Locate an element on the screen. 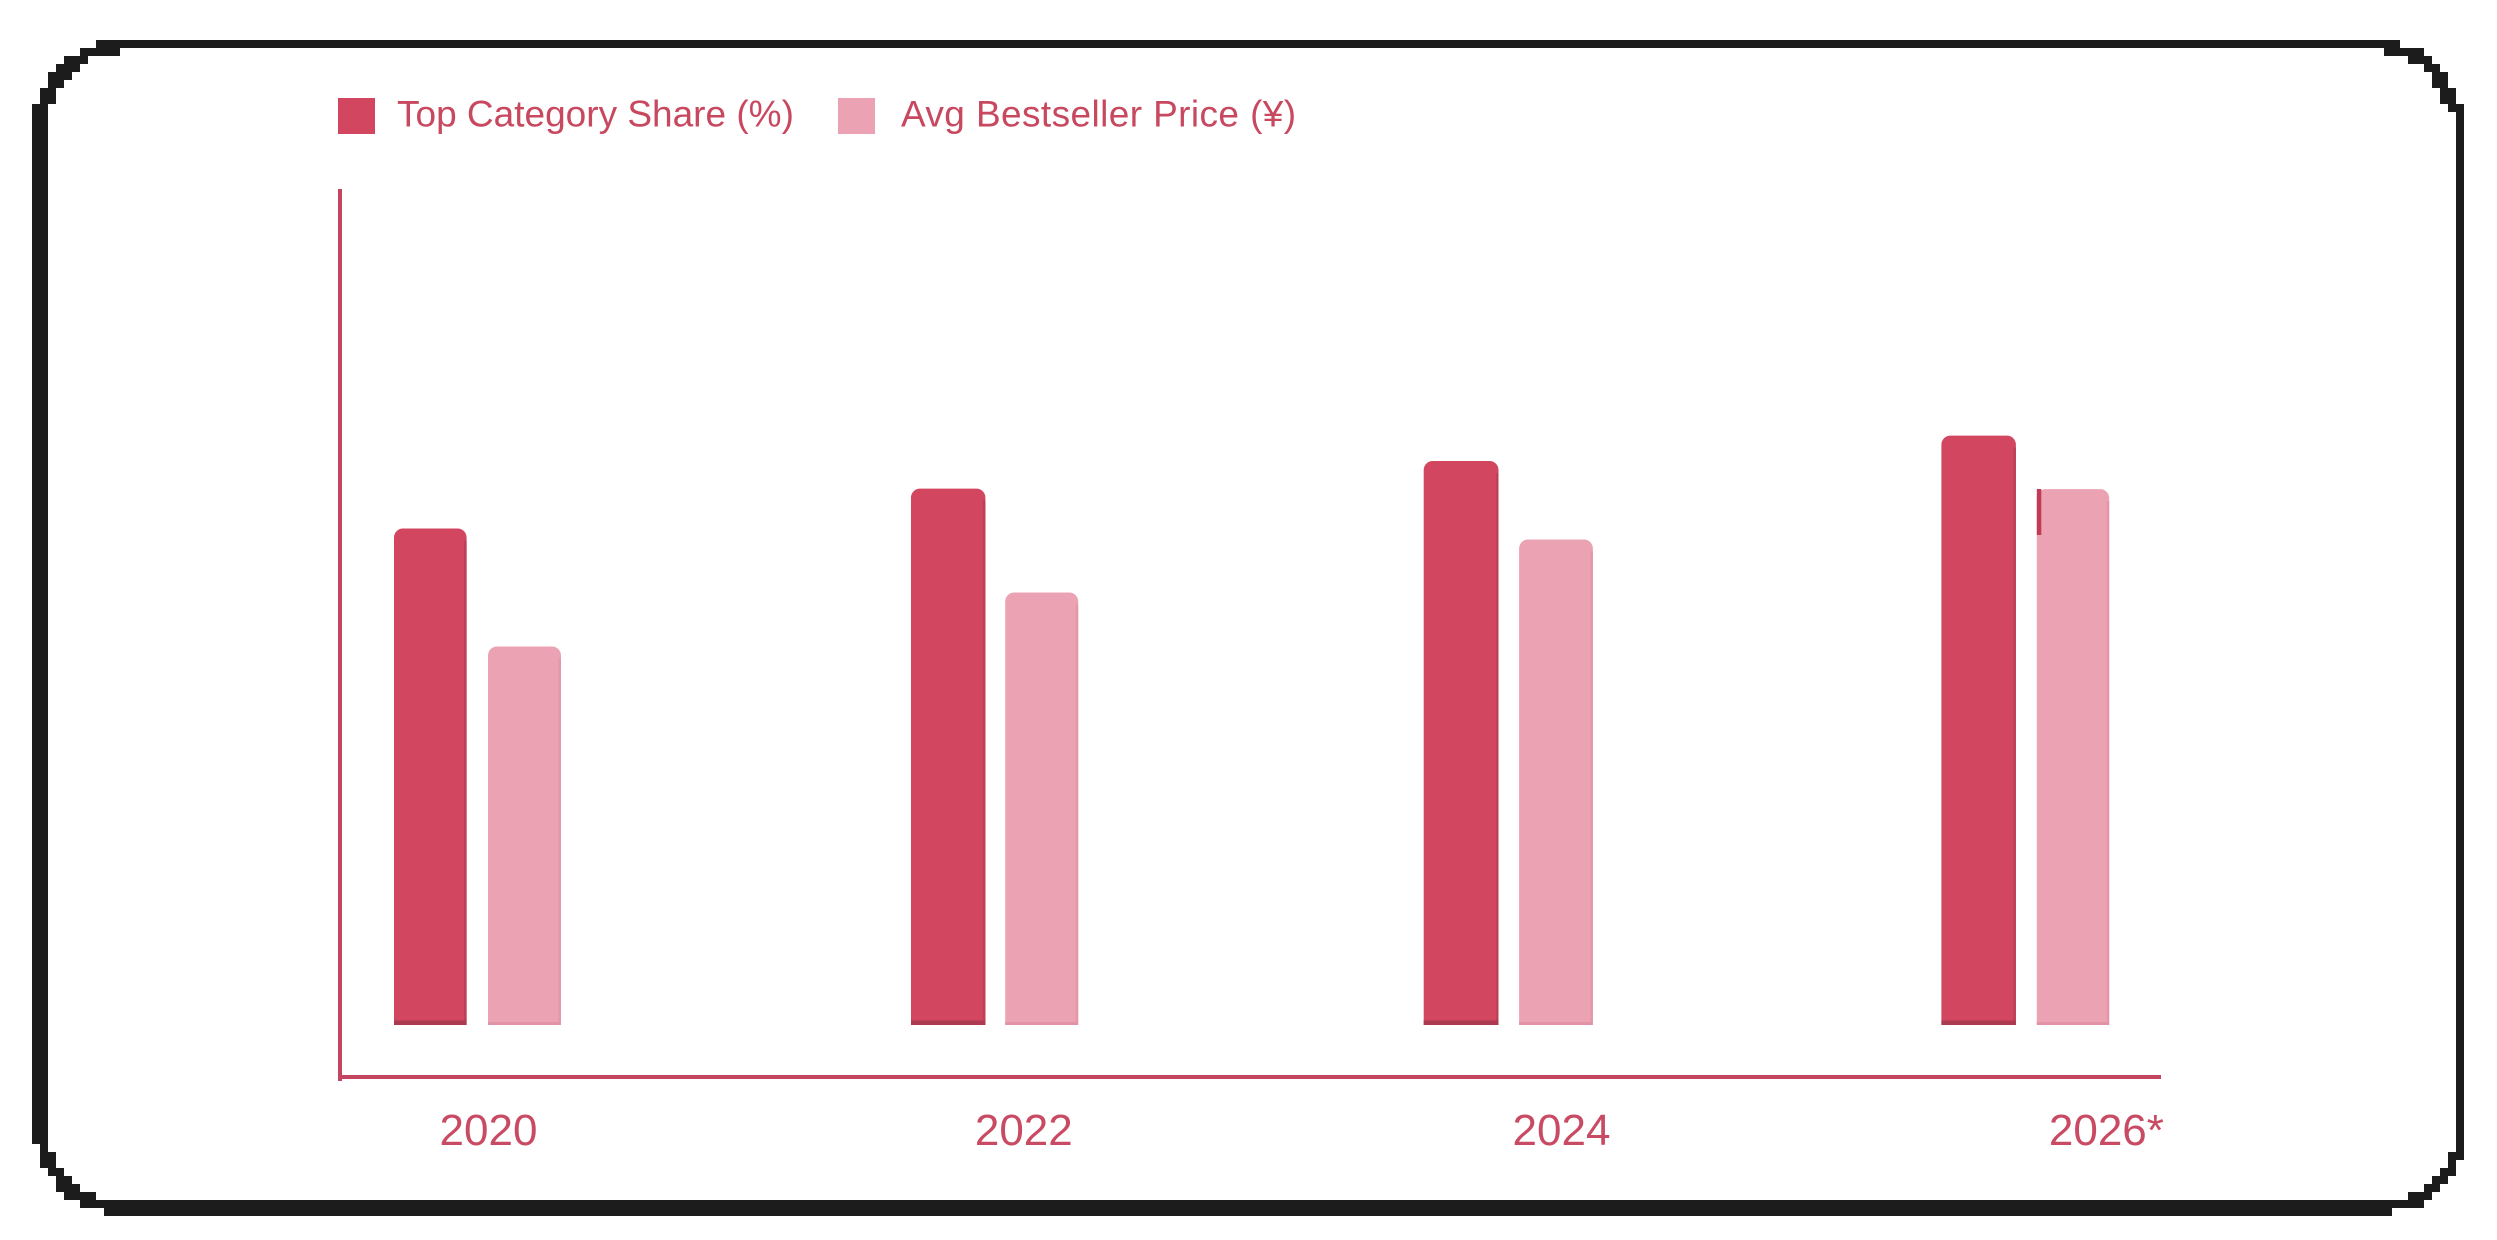  svg-text: 2020 is located at coordinates (489, 1130).